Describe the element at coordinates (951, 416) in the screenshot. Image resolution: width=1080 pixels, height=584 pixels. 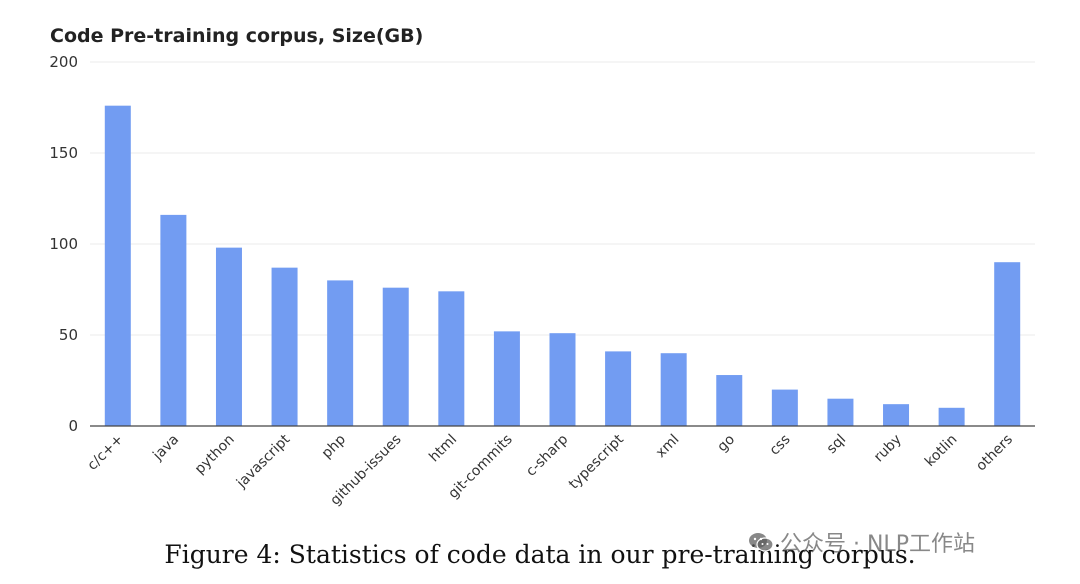
I see `bar-kotlin` at that location.